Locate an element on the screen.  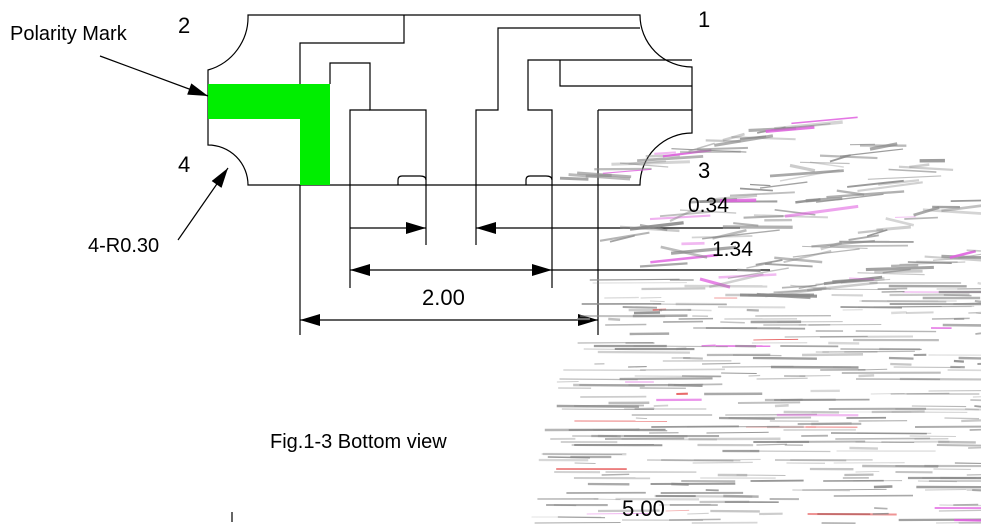
dim-034-label: 0.34 is located at coordinates (708, 205).